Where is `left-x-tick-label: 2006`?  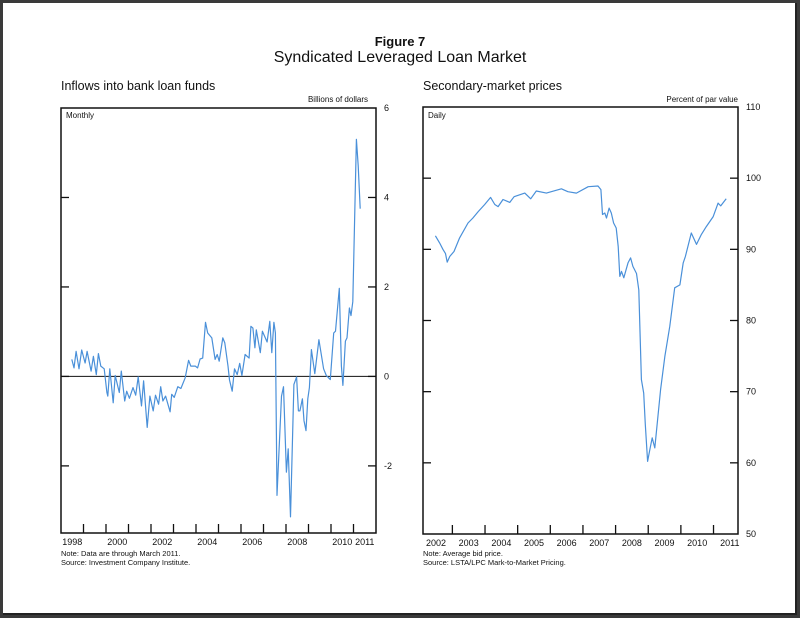
left-x-tick-label: 2006 is located at coordinates (252, 542).